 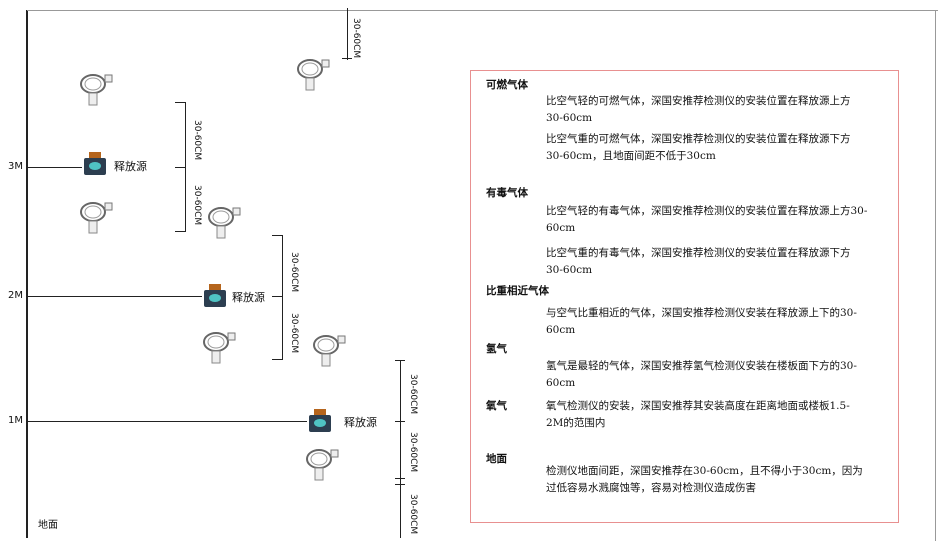 What do you see at coordinates (482, 10) in the screenshot?
I see `ceiling-line` at bounding box center [482, 10].